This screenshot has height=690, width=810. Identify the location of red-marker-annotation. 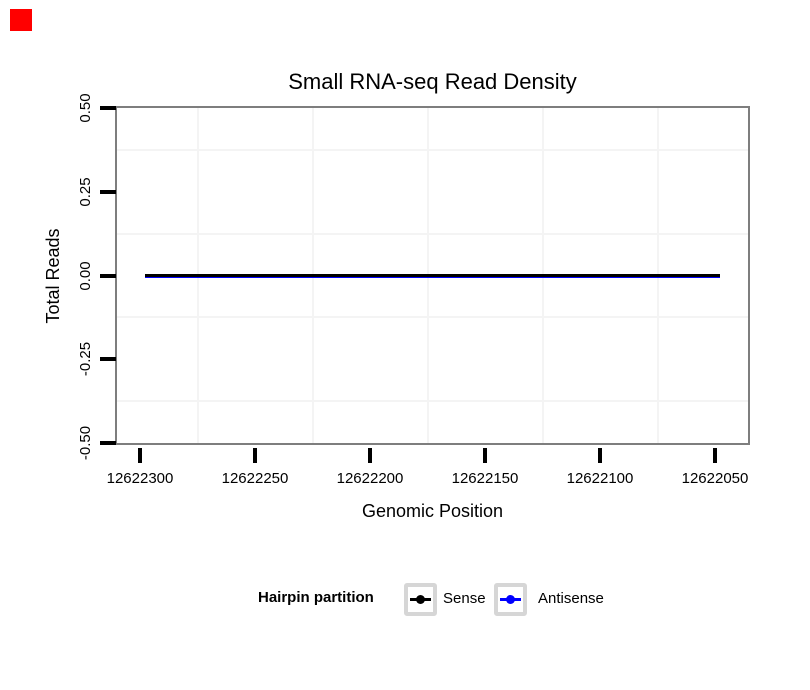
(21, 20).